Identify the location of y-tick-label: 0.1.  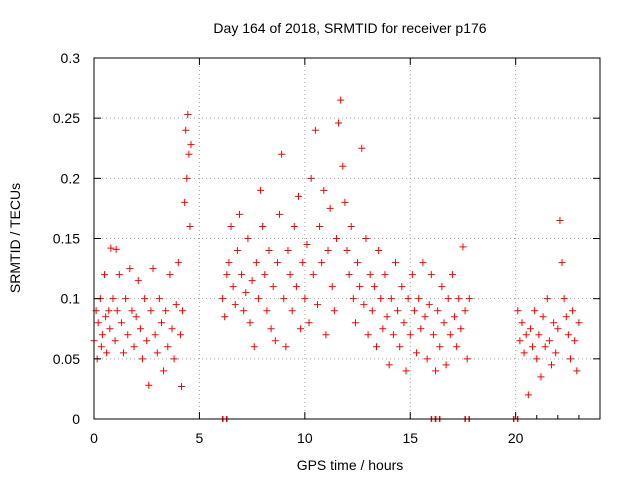
(71, 299).